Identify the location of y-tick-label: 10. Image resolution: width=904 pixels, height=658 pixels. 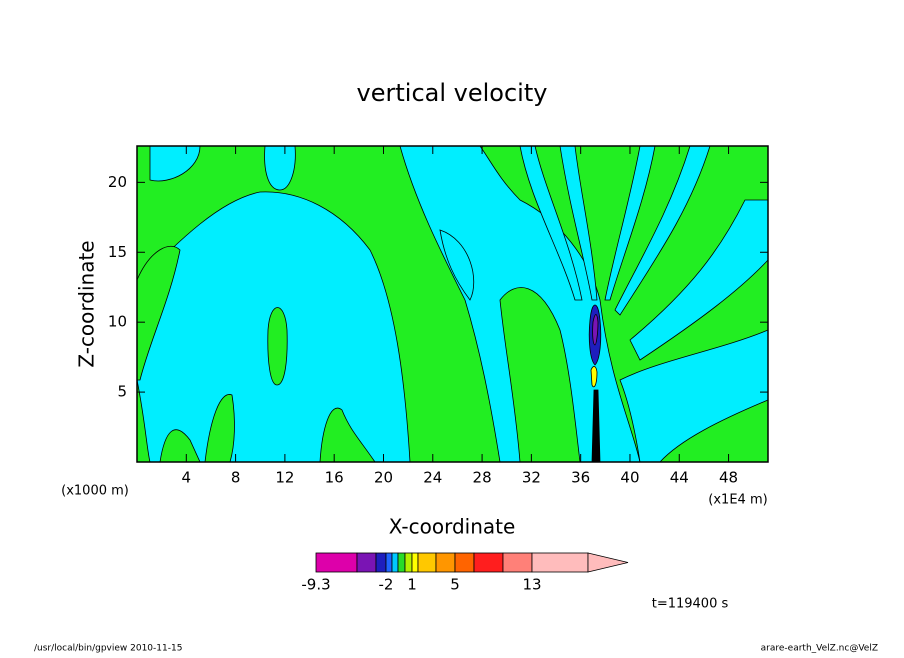
(117, 322).